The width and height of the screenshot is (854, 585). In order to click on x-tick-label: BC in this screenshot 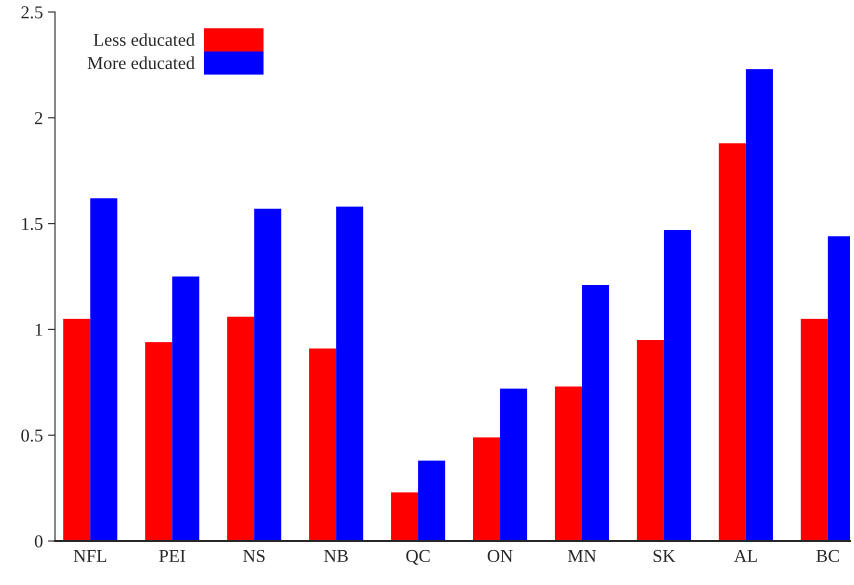, I will do `click(827, 556)`.